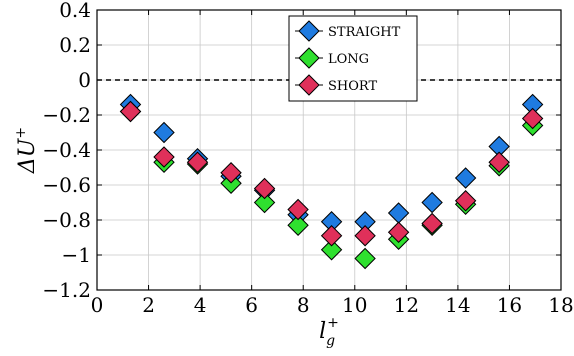  Describe the element at coordinates (76, 255) in the screenshot. I see `y-tick-label: −1` at that location.